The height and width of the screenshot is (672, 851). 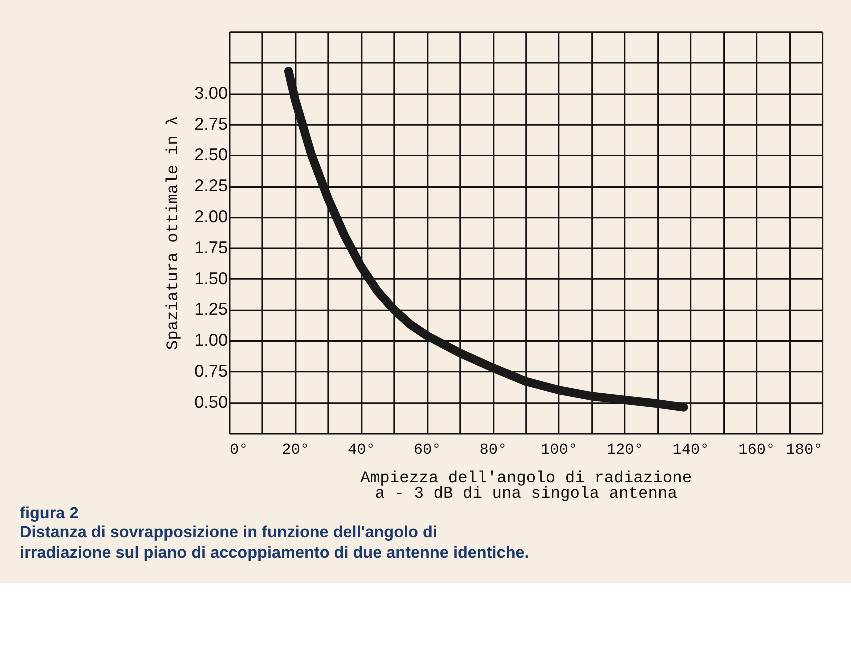 I want to click on y-tick-label: 1.75, so click(x=211, y=247).